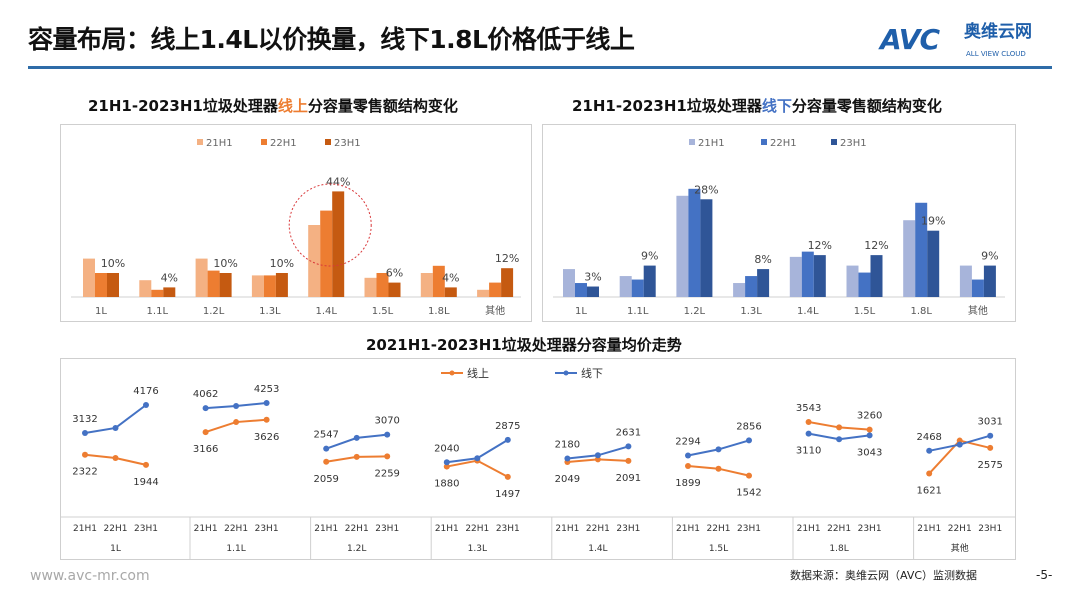 The image size is (1080, 608). Describe the element at coordinates (597, 549) in the screenshot. I see `group-label: 1.4L` at that location.